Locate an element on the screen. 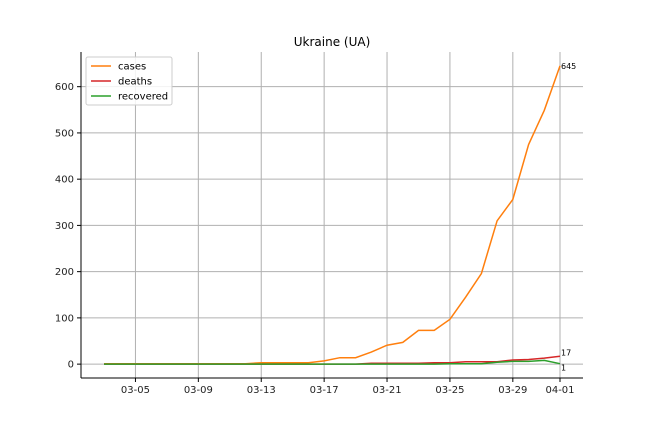 The image size is (648, 432). y-tick-label: 200 is located at coordinates (64, 272).